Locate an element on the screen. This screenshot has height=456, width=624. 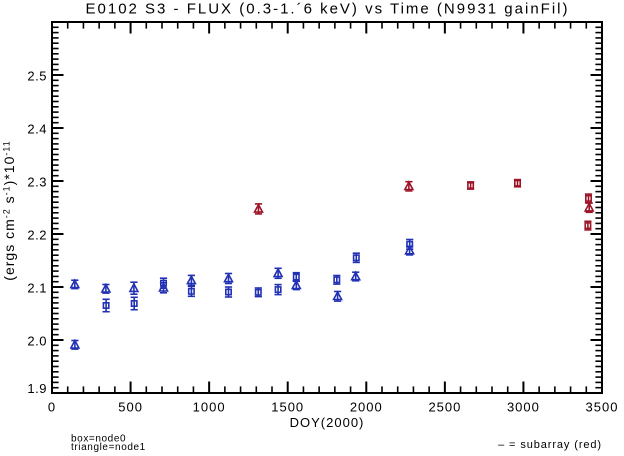
svg-text: 2.1 is located at coordinates (37, 288).